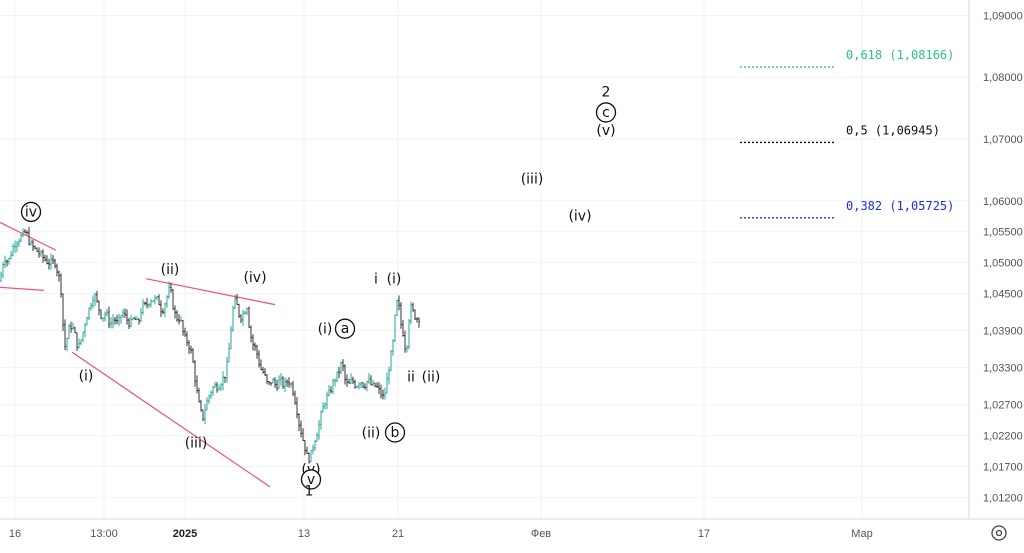 The height and width of the screenshot is (553, 1024). I want to click on y-tick-label: 1,09000, so click(1003, 16).